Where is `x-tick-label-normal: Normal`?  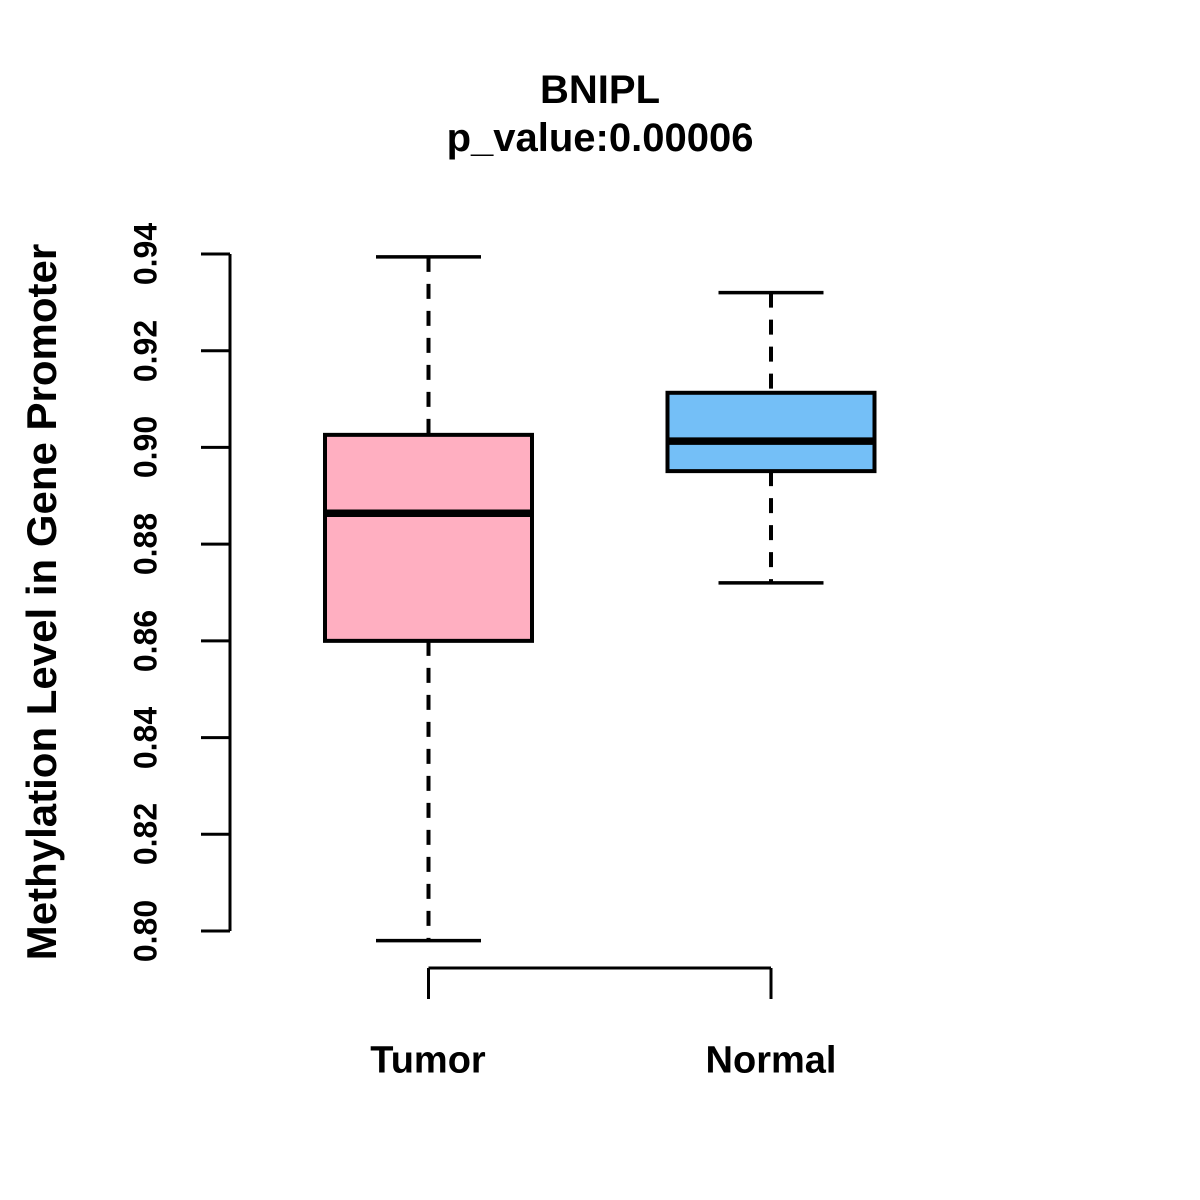
x-tick-label-normal: Normal is located at coordinates (771, 1060).